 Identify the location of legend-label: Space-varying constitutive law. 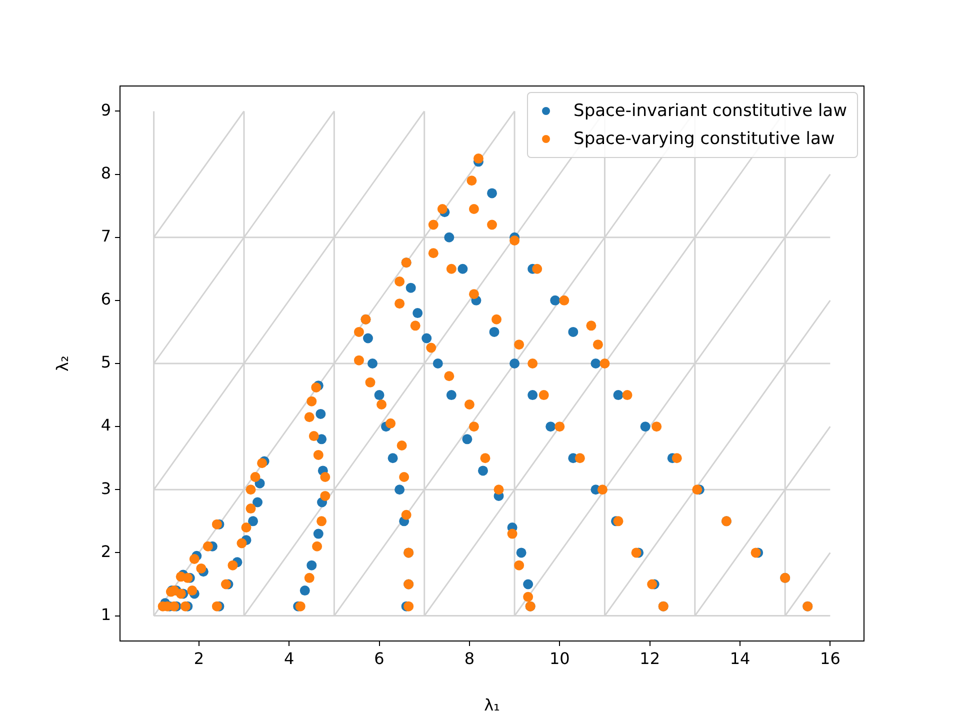
(704, 139).